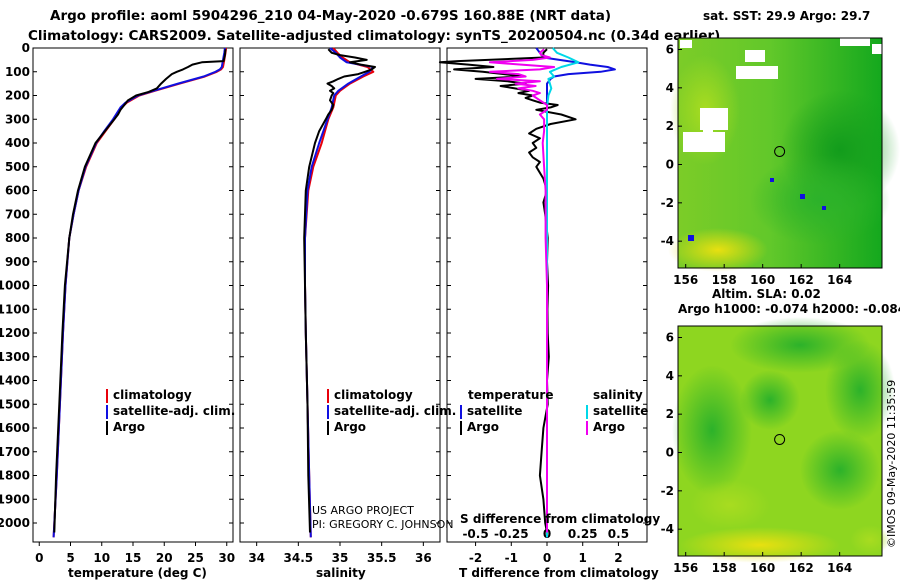  Describe the element at coordinates (70, 558) in the screenshot. I see `x-tick-label: 5` at that location.